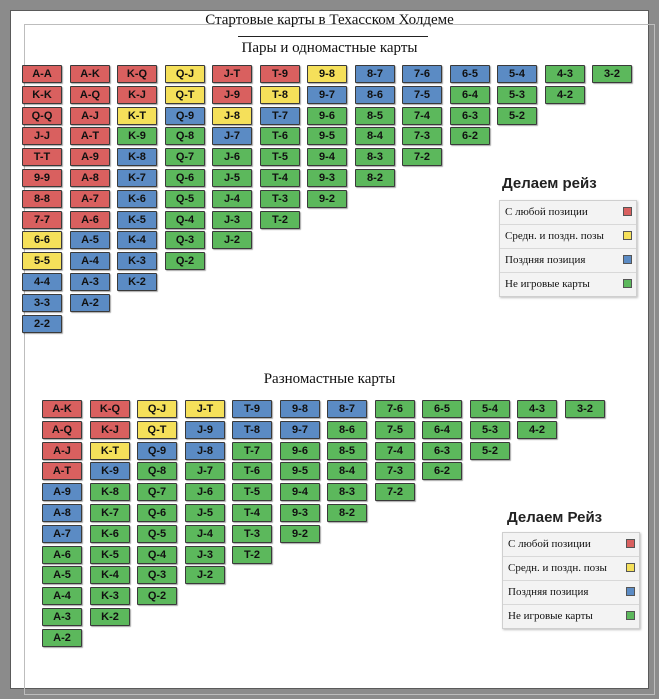 This screenshot has width=659, height=699. Describe the element at coordinates (470, 116) in the screenshot. I see `hand-cell: 6-3` at that location.